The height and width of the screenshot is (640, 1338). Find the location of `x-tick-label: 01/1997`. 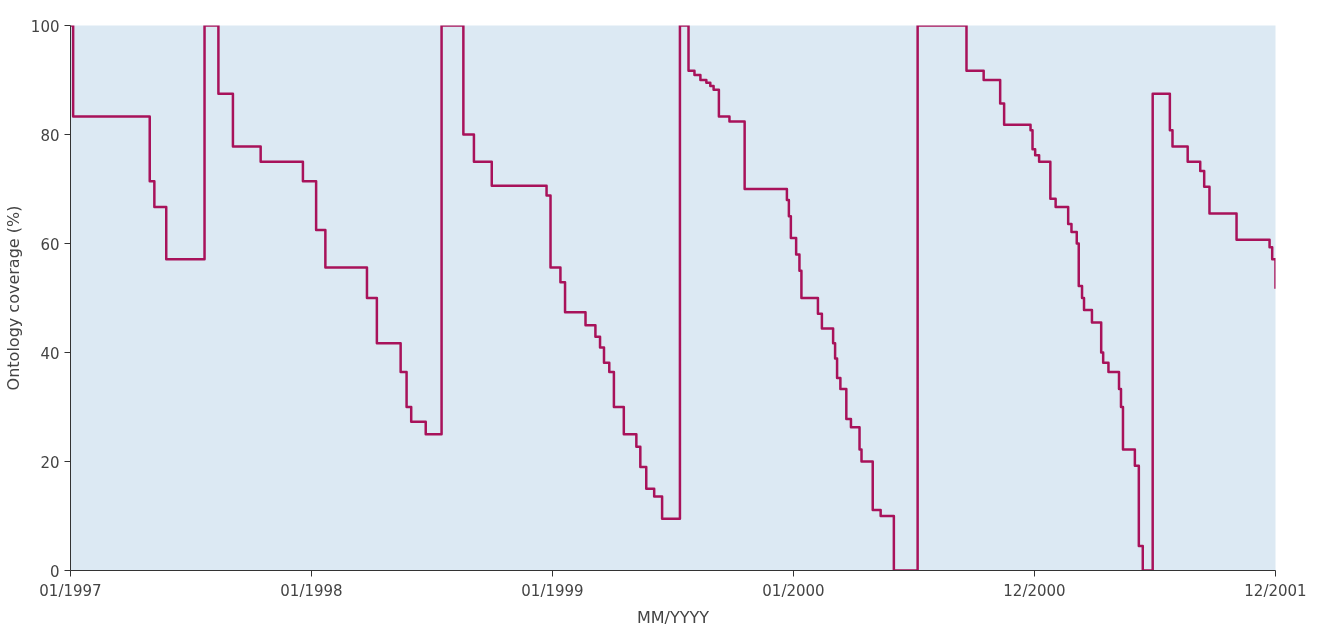

x-tick-label: 01/1997 is located at coordinates (70, 590).